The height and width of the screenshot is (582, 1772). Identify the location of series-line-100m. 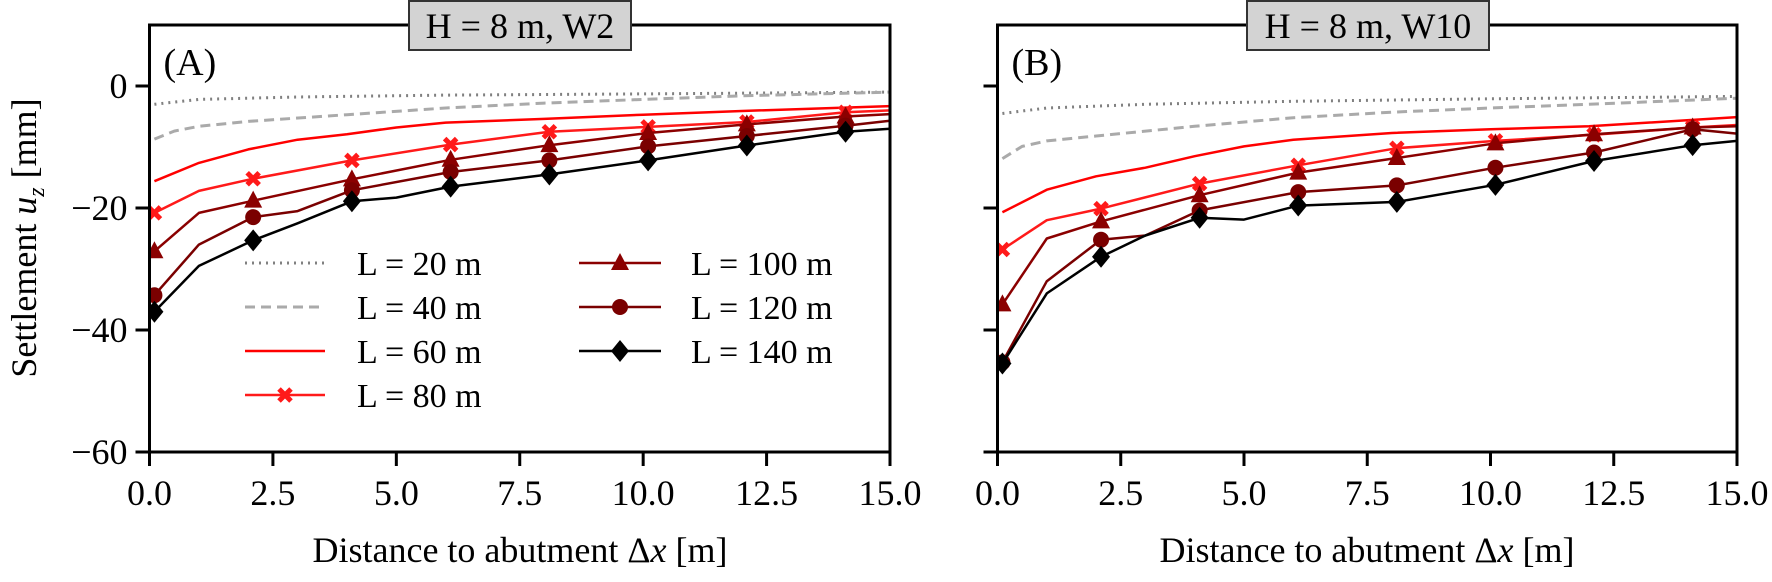
(1369, 215).